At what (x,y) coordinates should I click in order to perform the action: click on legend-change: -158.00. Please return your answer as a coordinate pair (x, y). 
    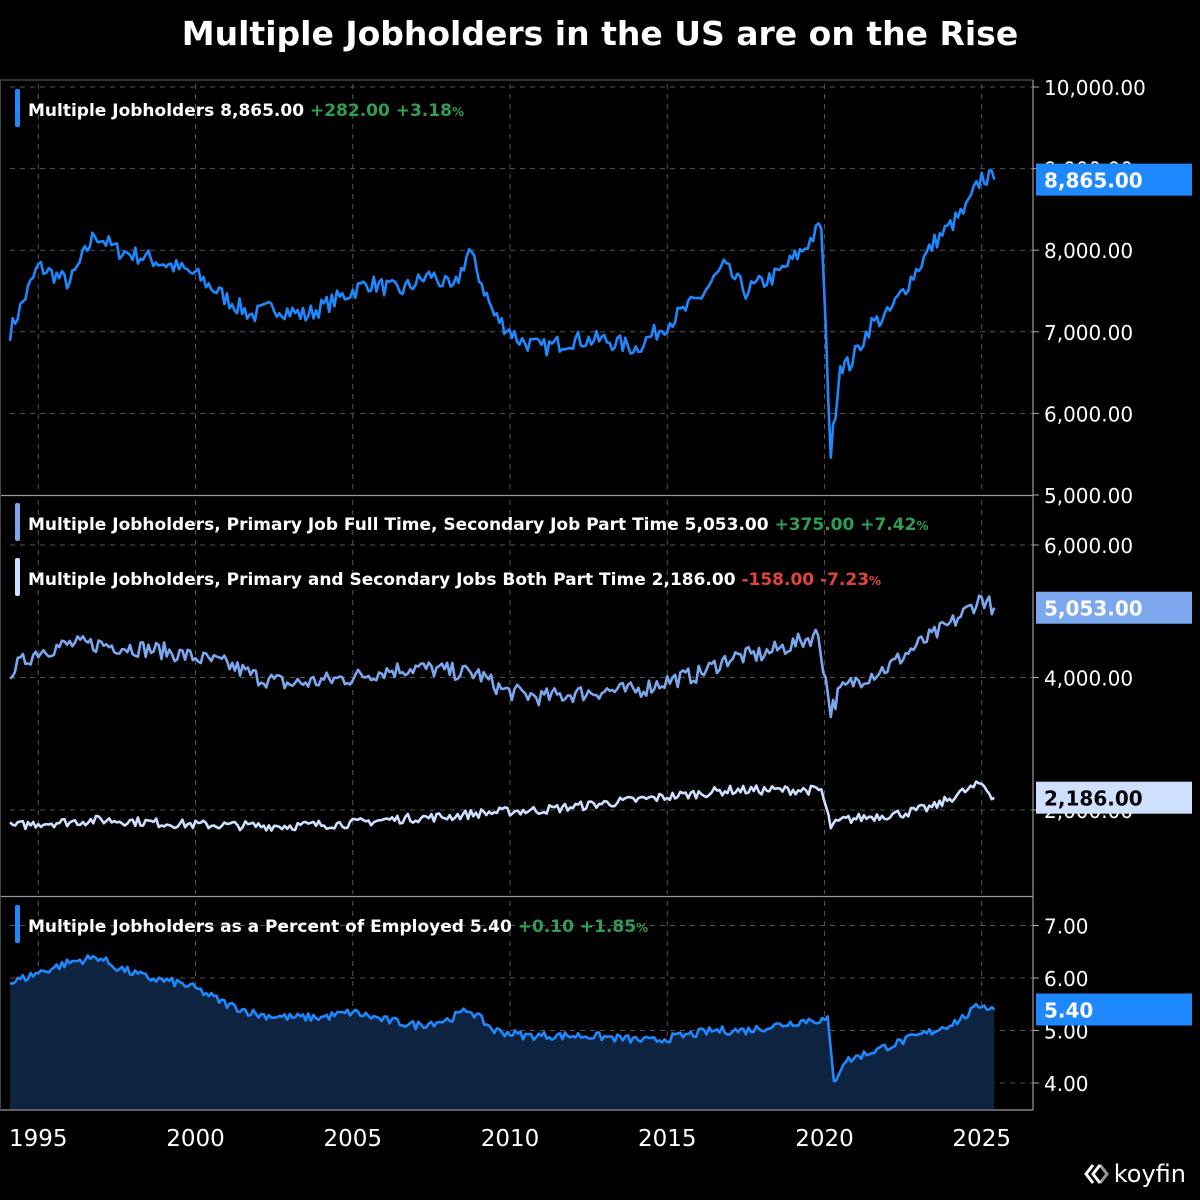
    Looking at the image, I should click on (780, 580).